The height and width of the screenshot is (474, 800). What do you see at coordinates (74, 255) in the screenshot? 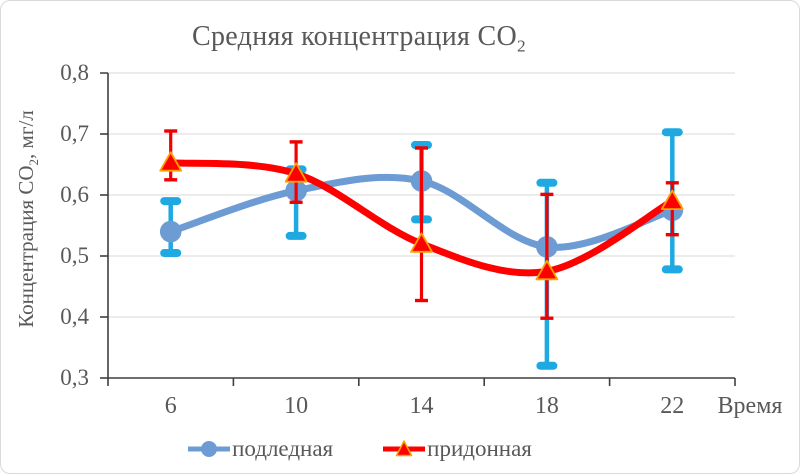
I see `y-tick-label: 0,5` at bounding box center [74, 255].